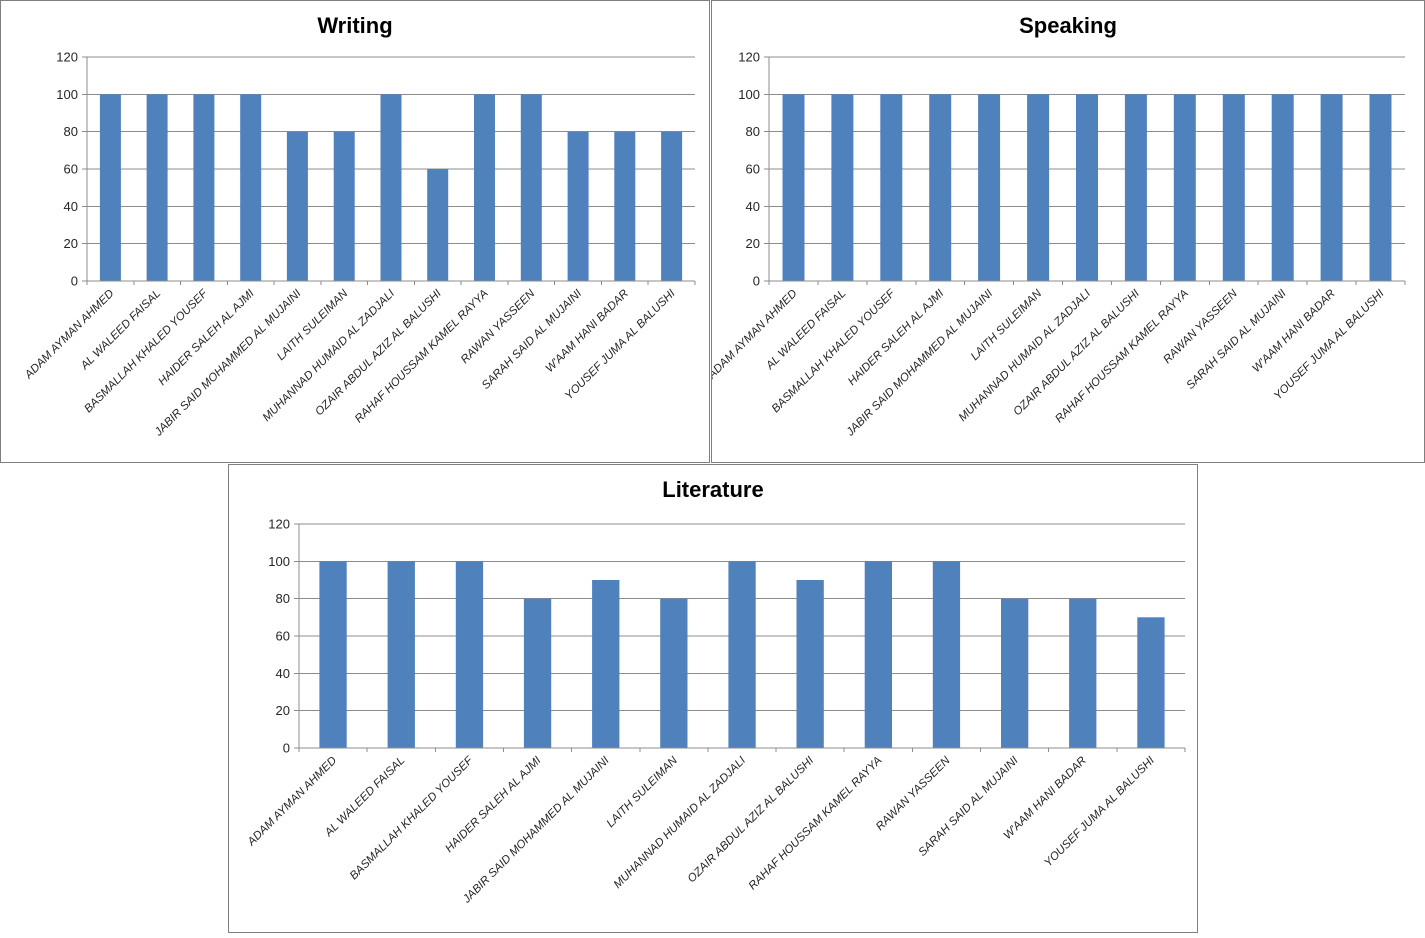 The height and width of the screenshot is (938, 1425). What do you see at coordinates (913, 793) in the screenshot?
I see `category-label: RAWAN YASSEEN` at bounding box center [913, 793].